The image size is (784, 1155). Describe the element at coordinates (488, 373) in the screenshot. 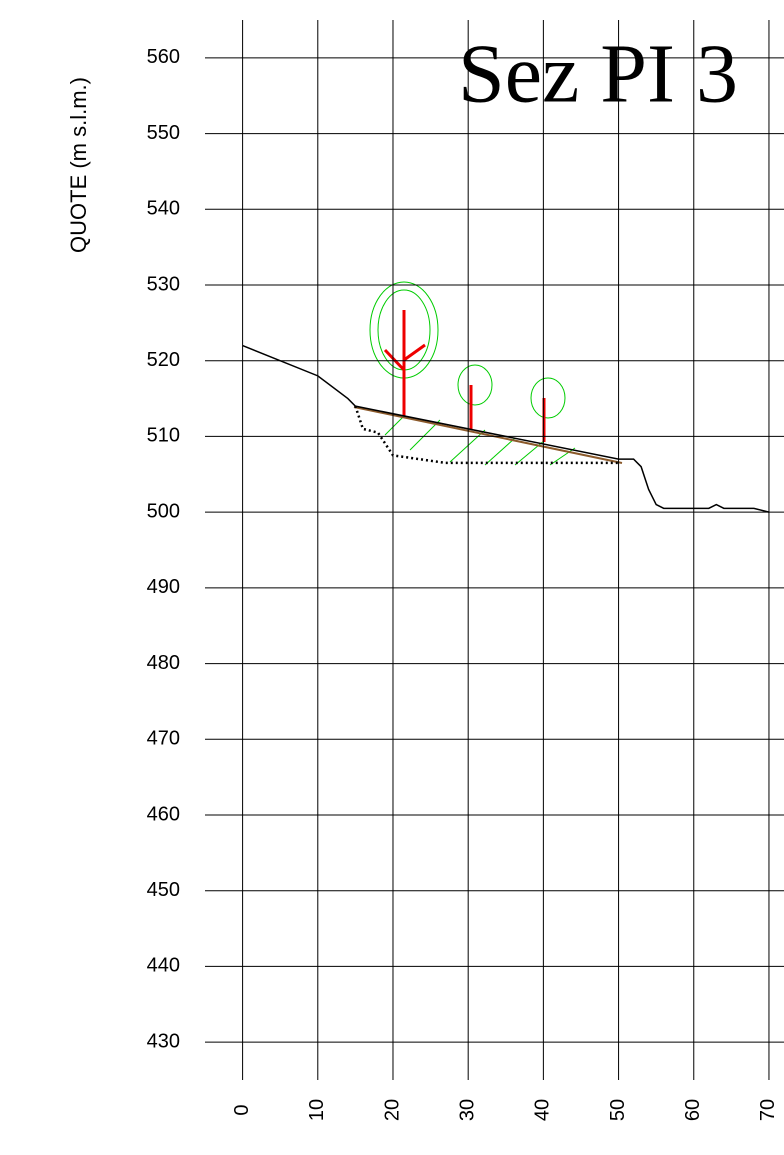

I see `vegetation` at that location.